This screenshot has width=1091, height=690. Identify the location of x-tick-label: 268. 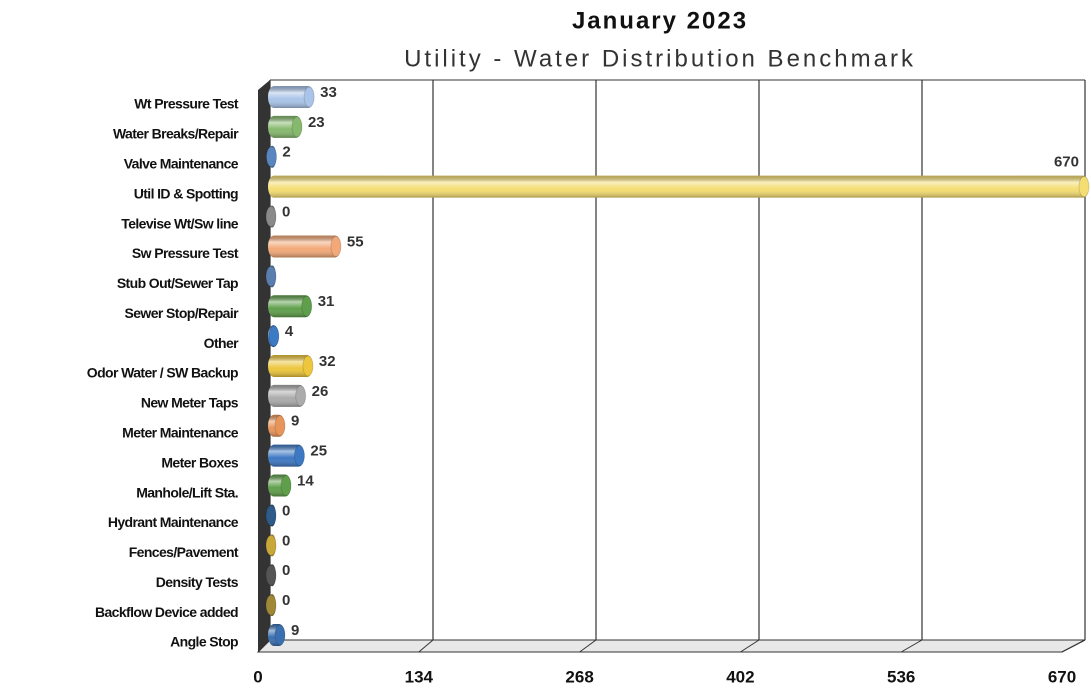
(579, 676).